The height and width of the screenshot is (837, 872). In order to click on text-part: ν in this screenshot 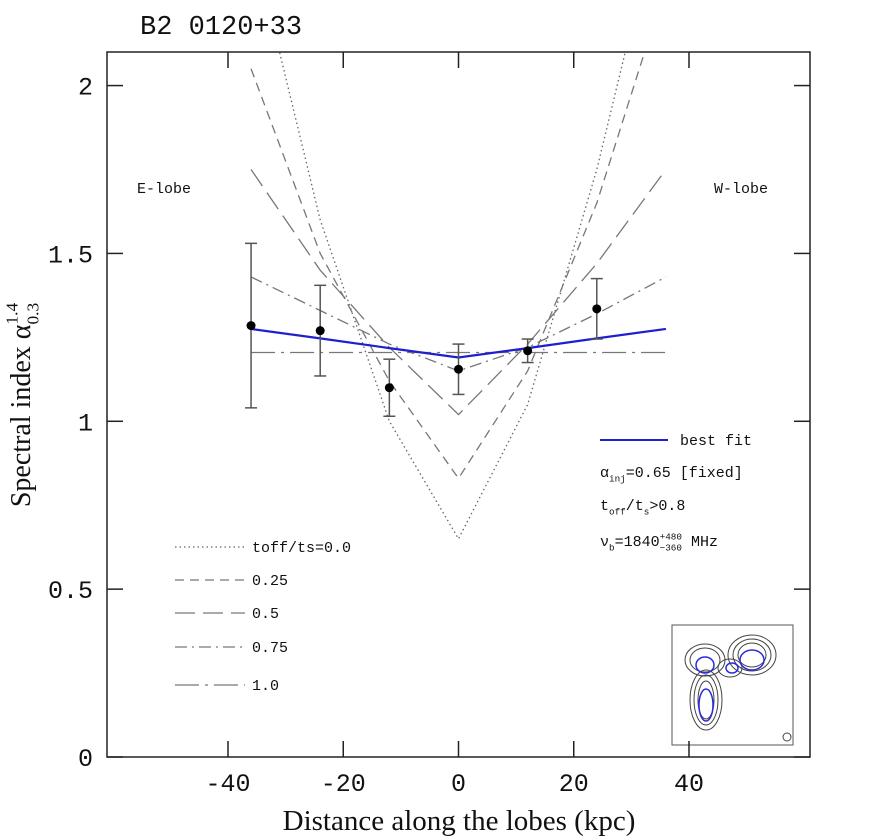, I will do `click(604, 542)`.